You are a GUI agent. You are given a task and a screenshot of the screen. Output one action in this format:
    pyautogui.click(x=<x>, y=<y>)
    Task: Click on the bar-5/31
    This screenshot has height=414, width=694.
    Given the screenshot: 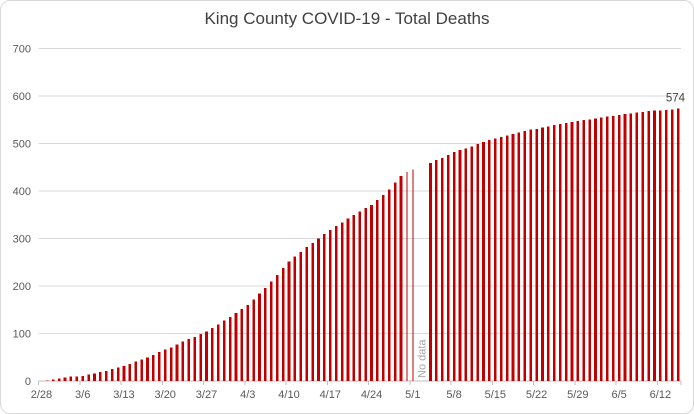 What is the action you would take?
    pyautogui.click(x=589, y=250)
    